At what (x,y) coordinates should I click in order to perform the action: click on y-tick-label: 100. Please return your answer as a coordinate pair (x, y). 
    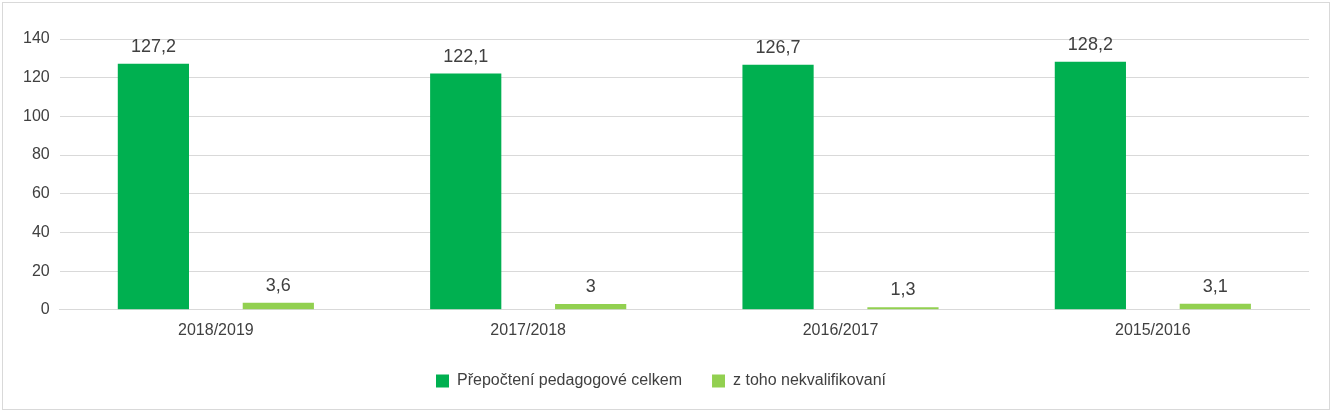
    Looking at the image, I should click on (36, 115).